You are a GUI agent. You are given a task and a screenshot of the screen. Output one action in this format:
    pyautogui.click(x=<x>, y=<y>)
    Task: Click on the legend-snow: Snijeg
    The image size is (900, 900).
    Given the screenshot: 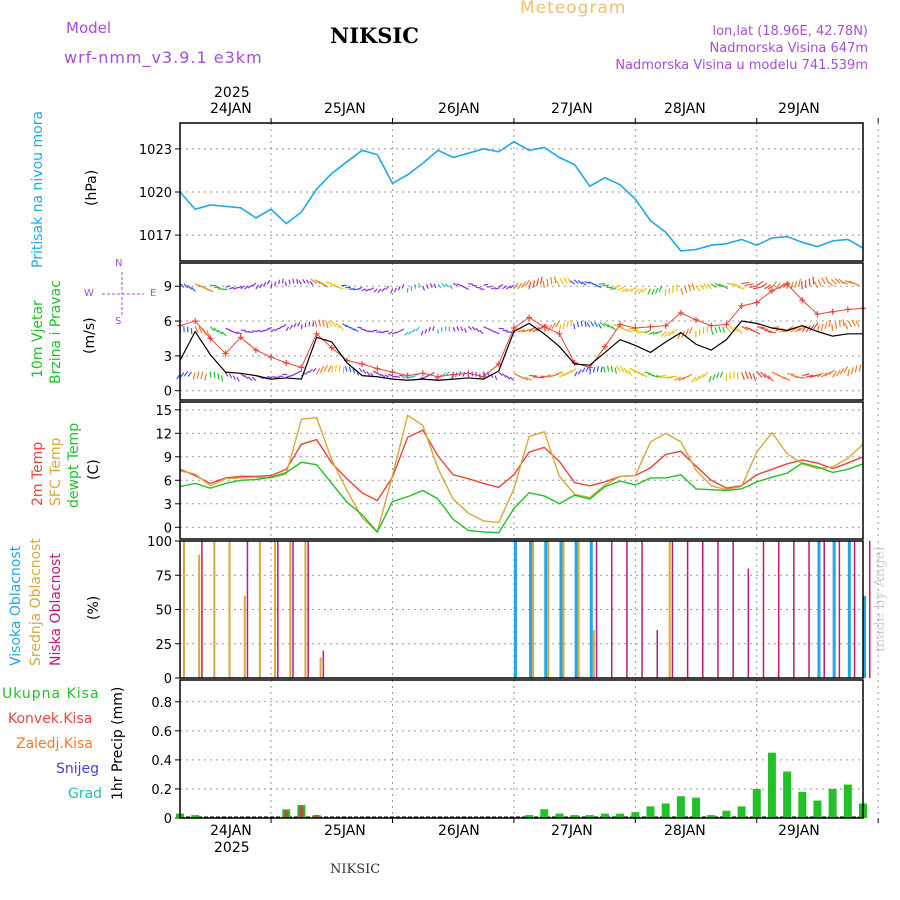 What is the action you would take?
    pyautogui.click(x=78, y=769)
    